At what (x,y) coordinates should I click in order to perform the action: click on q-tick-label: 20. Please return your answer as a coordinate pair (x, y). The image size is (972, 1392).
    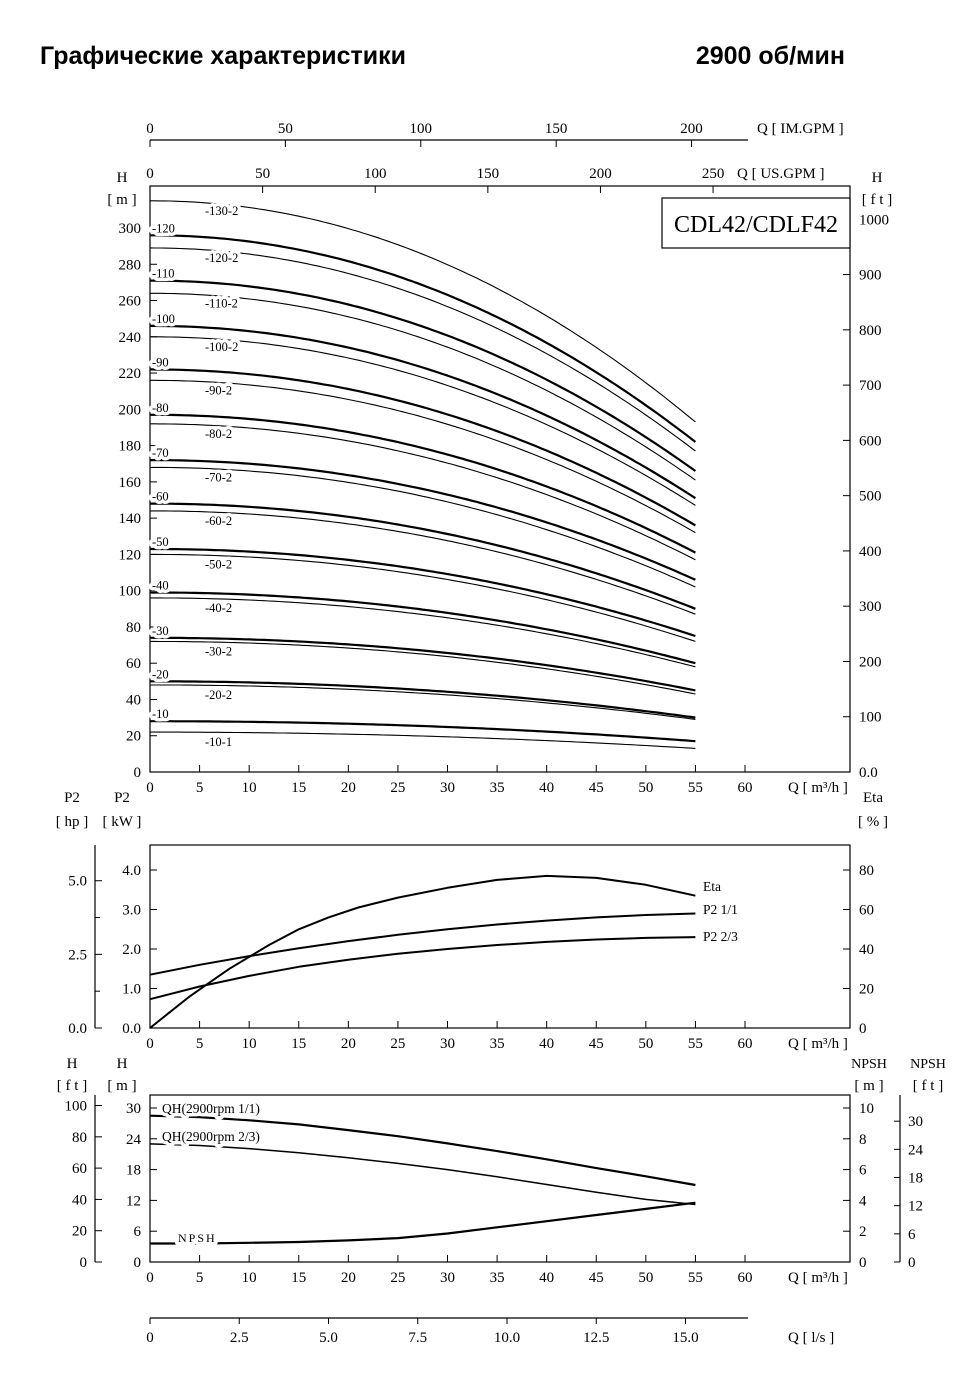
    Looking at the image, I should click on (348, 788).